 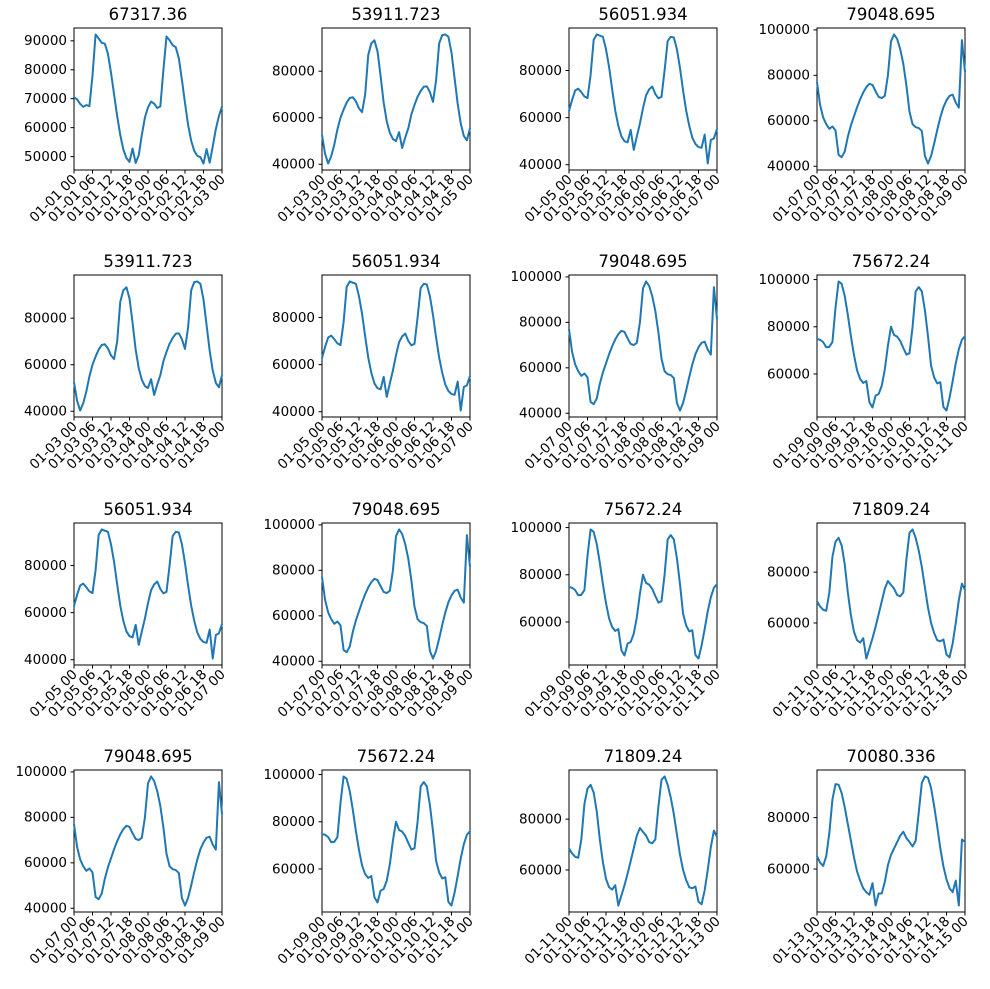 What do you see at coordinates (148, 14) in the screenshot?
I see `subplot-title: 67317.36` at bounding box center [148, 14].